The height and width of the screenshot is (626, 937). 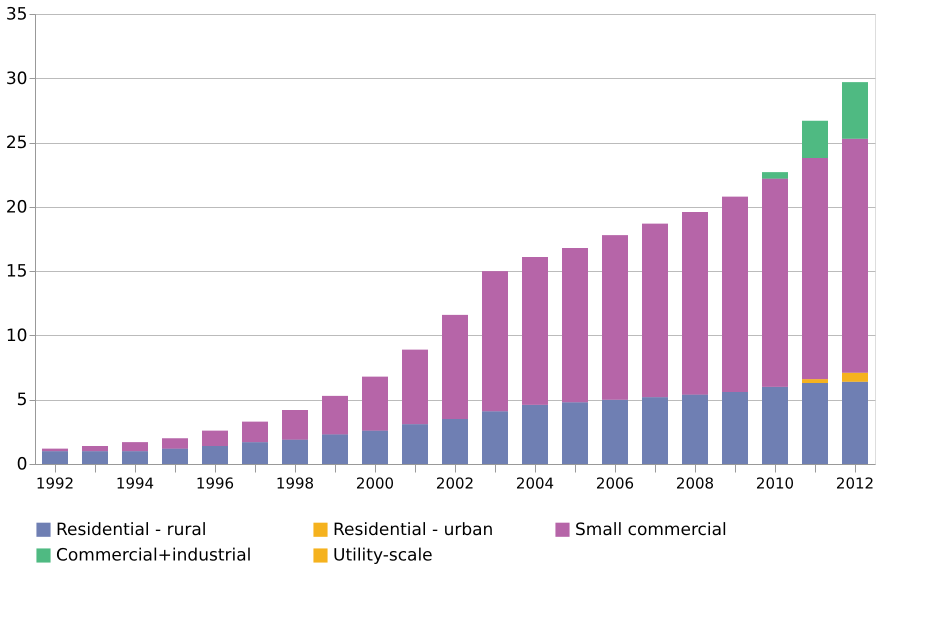 What do you see at coordinates (775, 483) in the screenshot?
I see `x-tick-label: 2010` at bounding box center [775, 483].